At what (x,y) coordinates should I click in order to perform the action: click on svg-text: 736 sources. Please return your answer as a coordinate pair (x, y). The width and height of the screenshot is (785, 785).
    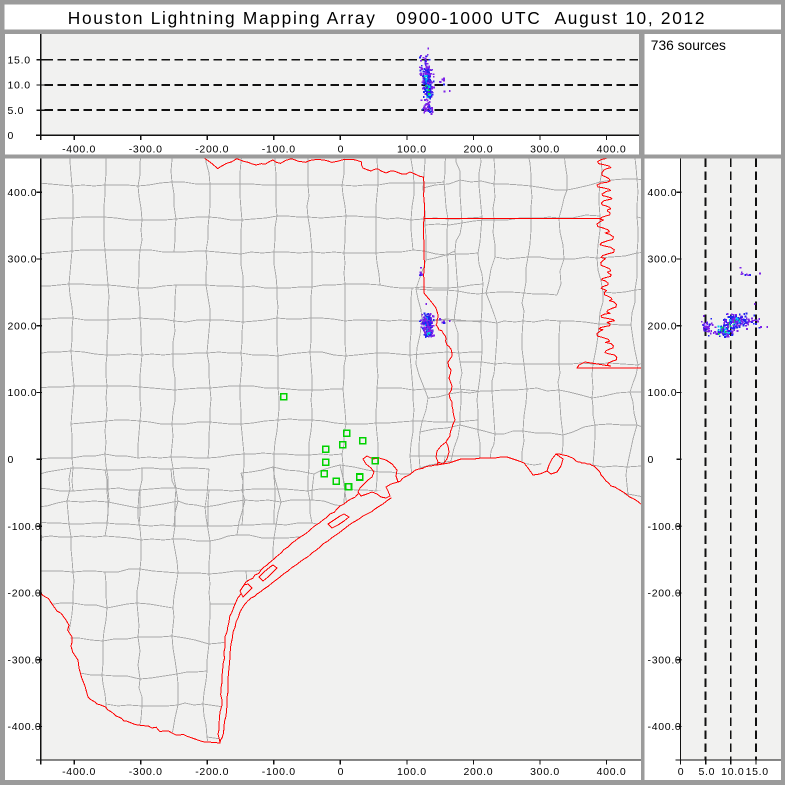
    Looking at the image, I should click on (688, 45).